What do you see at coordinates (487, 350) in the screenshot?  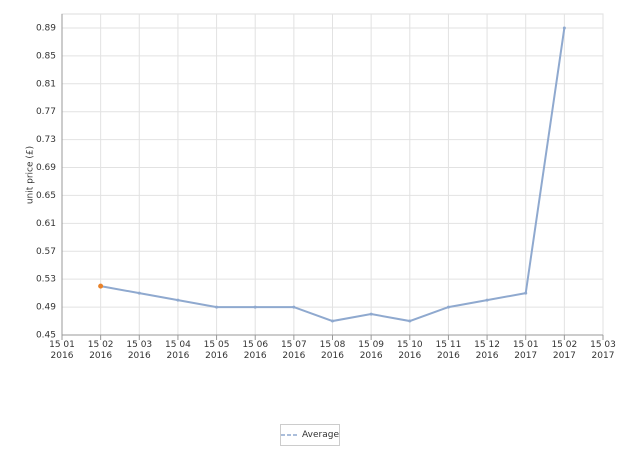 I see `x-tick-label: 15 12 2016` at bounding box center [487, 350].